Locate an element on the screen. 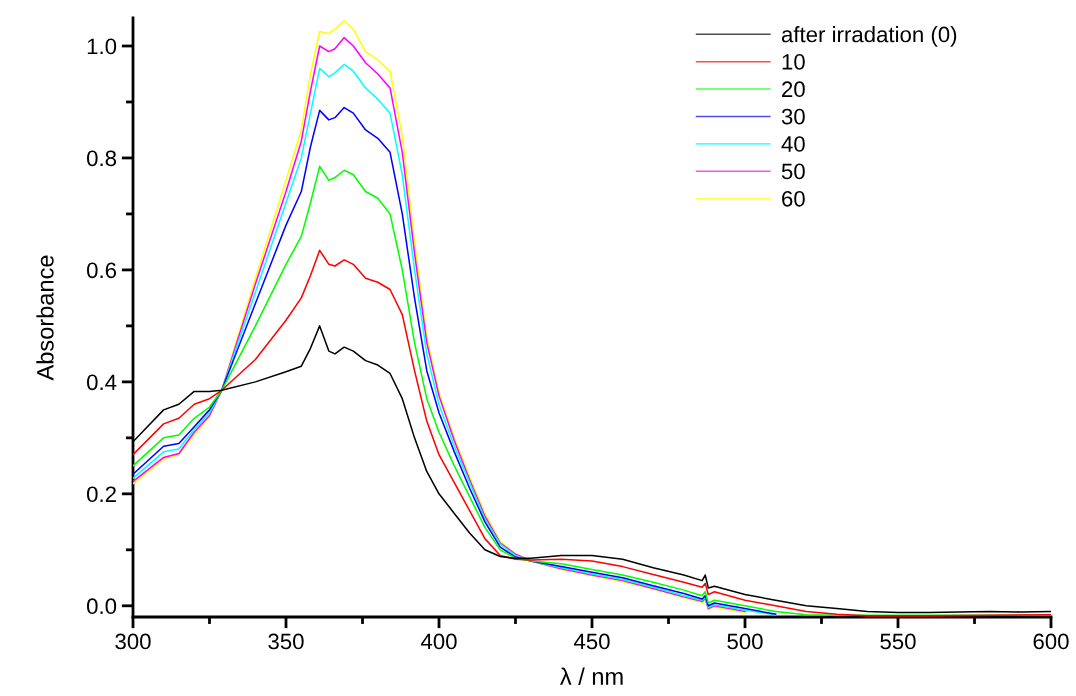 Image resolution: width=1076 pixels, height=696 pixels. y-tick-label: 0.0 is located at coordinates (102, 606).